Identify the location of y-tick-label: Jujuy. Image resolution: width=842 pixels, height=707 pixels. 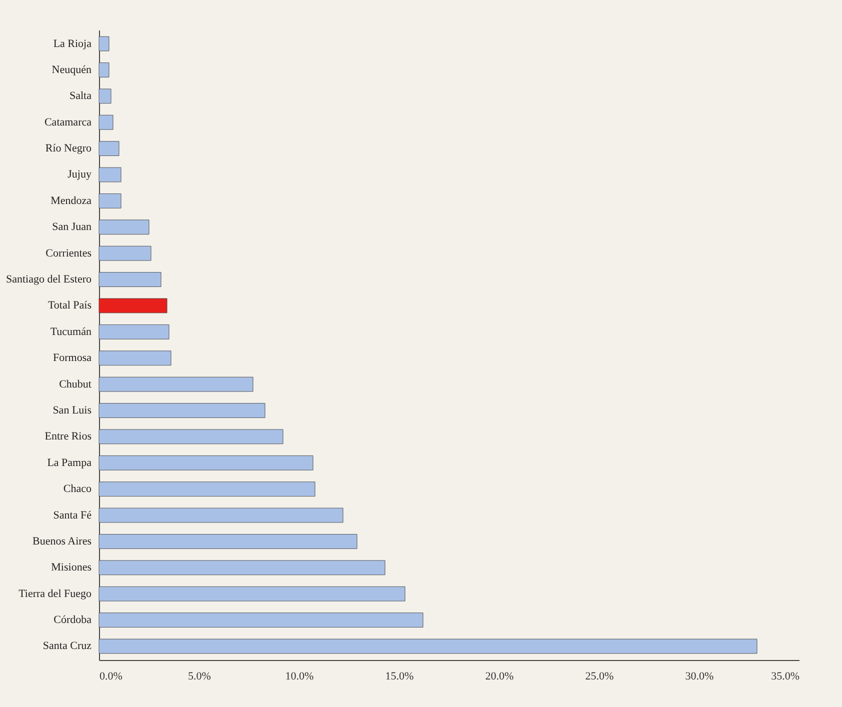
(80, 174).